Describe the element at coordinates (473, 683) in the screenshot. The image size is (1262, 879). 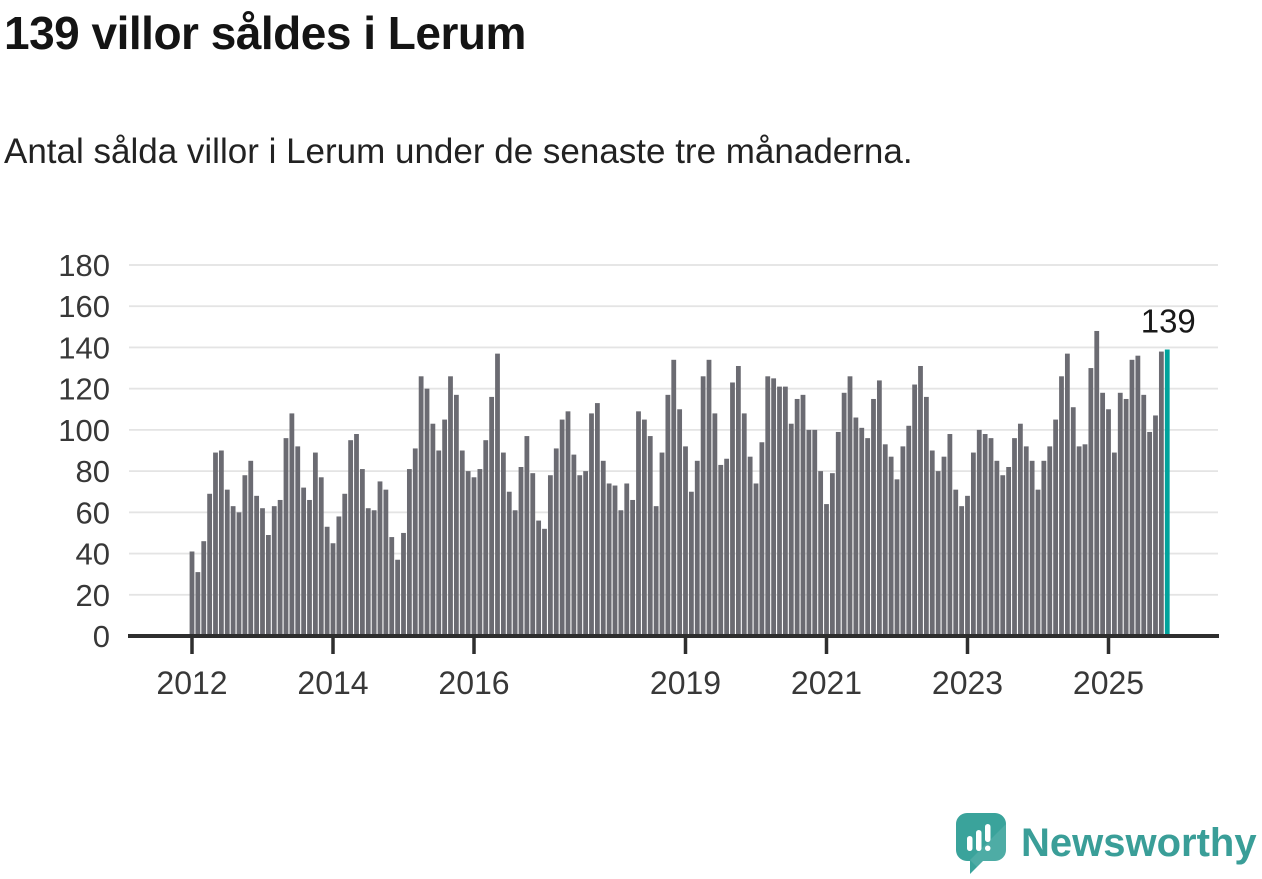
I see `x-axis-label: 2016` at that location.